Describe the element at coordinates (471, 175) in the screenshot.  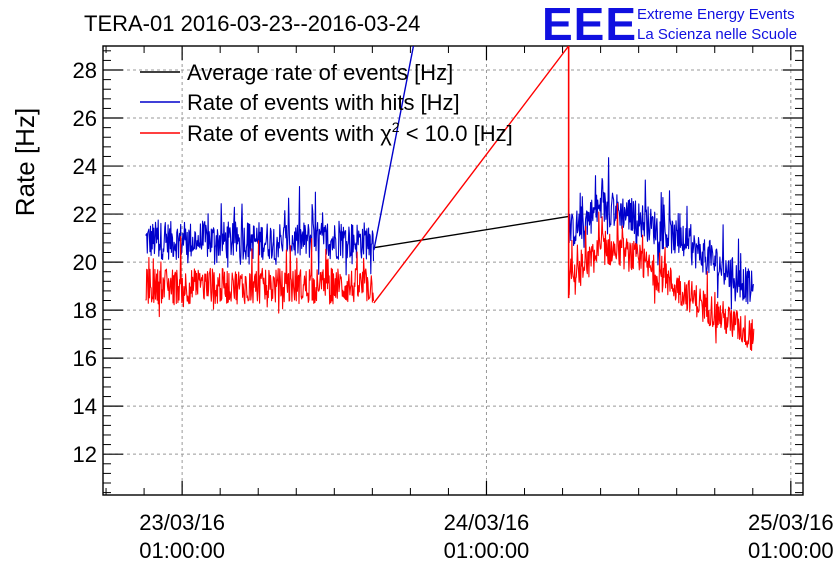
I see `series-chi2-connector` at that location.